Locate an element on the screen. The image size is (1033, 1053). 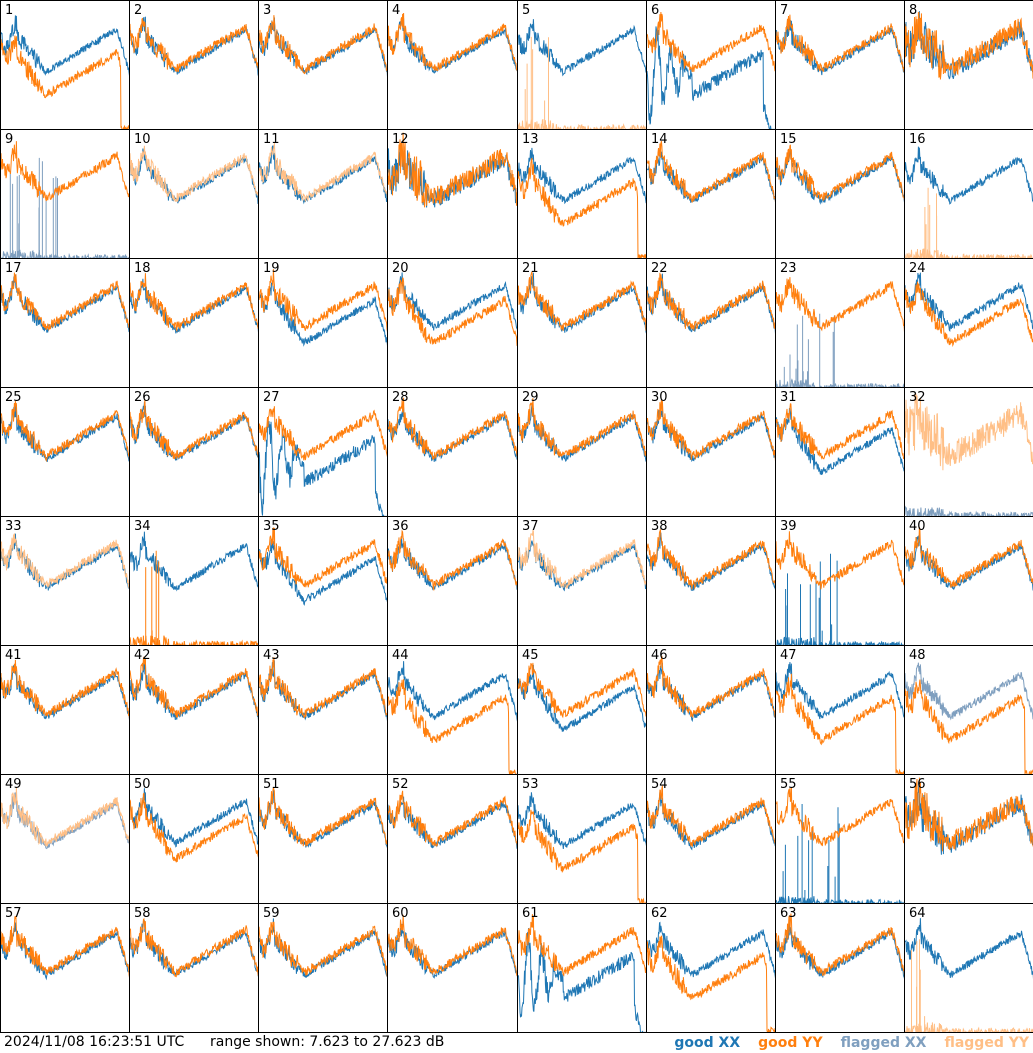
panel-47: 47 is located at coordinates (840, 710).